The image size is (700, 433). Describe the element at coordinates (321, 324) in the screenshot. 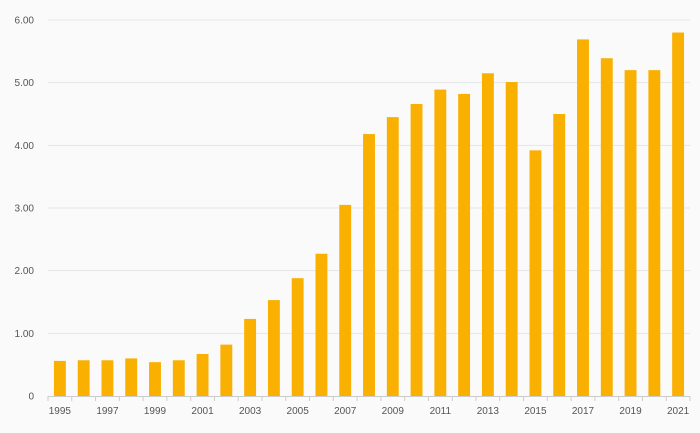

I see `bar-2006` at that location.